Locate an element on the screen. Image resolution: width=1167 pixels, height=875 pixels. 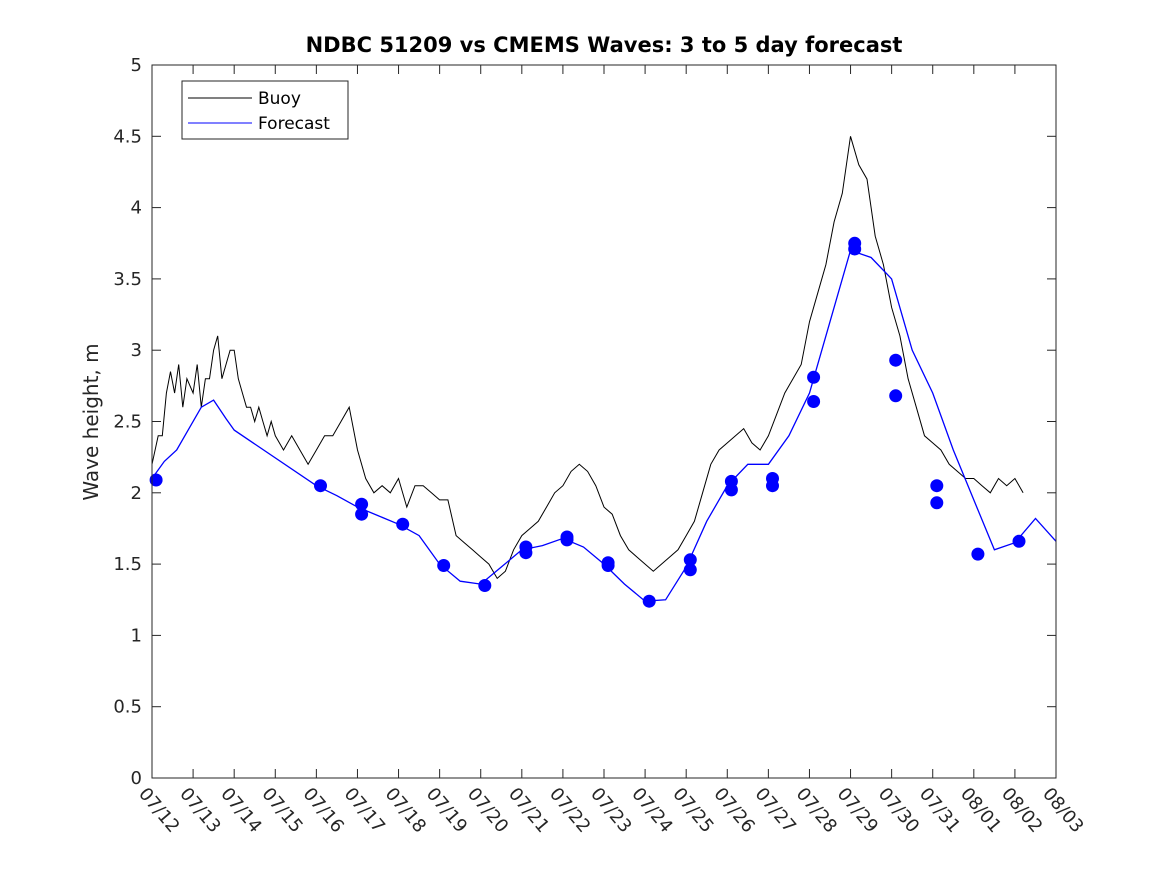
legend-buoy-label: Buoy is located at coordinates (279, 99).